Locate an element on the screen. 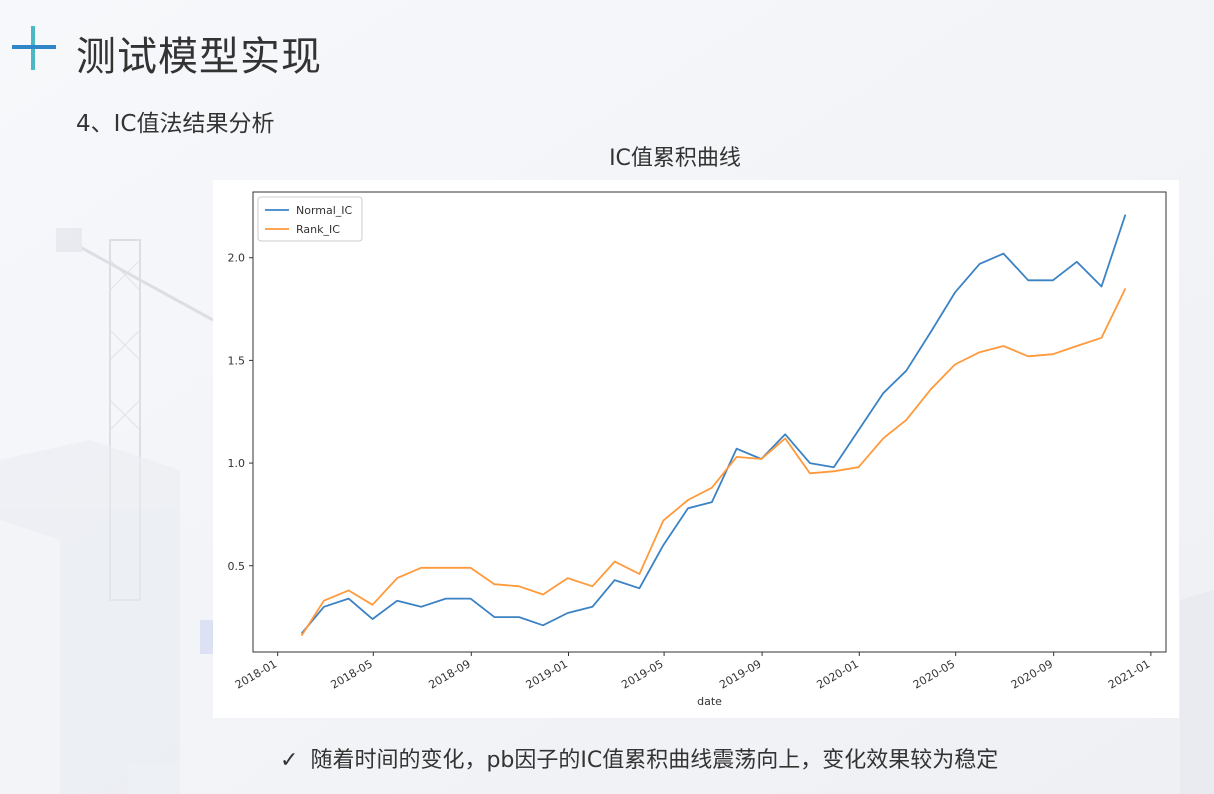 This screenshot has width=1214, height=794. right-deco is located at coordinates (1197, 692).